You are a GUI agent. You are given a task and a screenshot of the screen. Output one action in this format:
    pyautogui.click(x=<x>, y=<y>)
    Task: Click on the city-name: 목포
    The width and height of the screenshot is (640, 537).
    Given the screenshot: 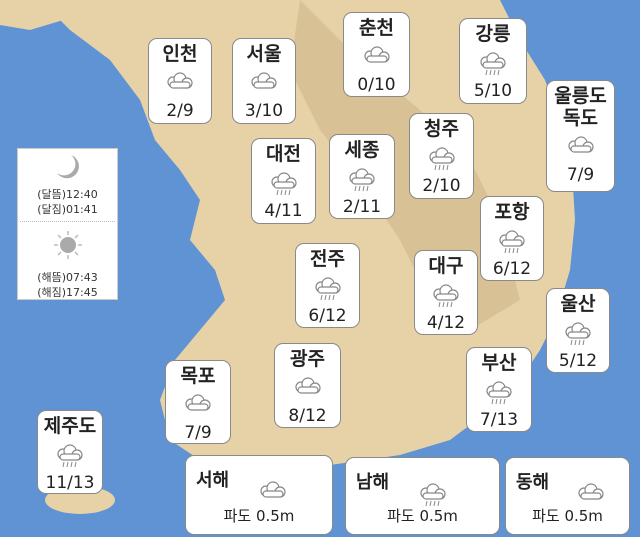 What is the action you would take?
    pyautogui.click(x=198, y=376)
    